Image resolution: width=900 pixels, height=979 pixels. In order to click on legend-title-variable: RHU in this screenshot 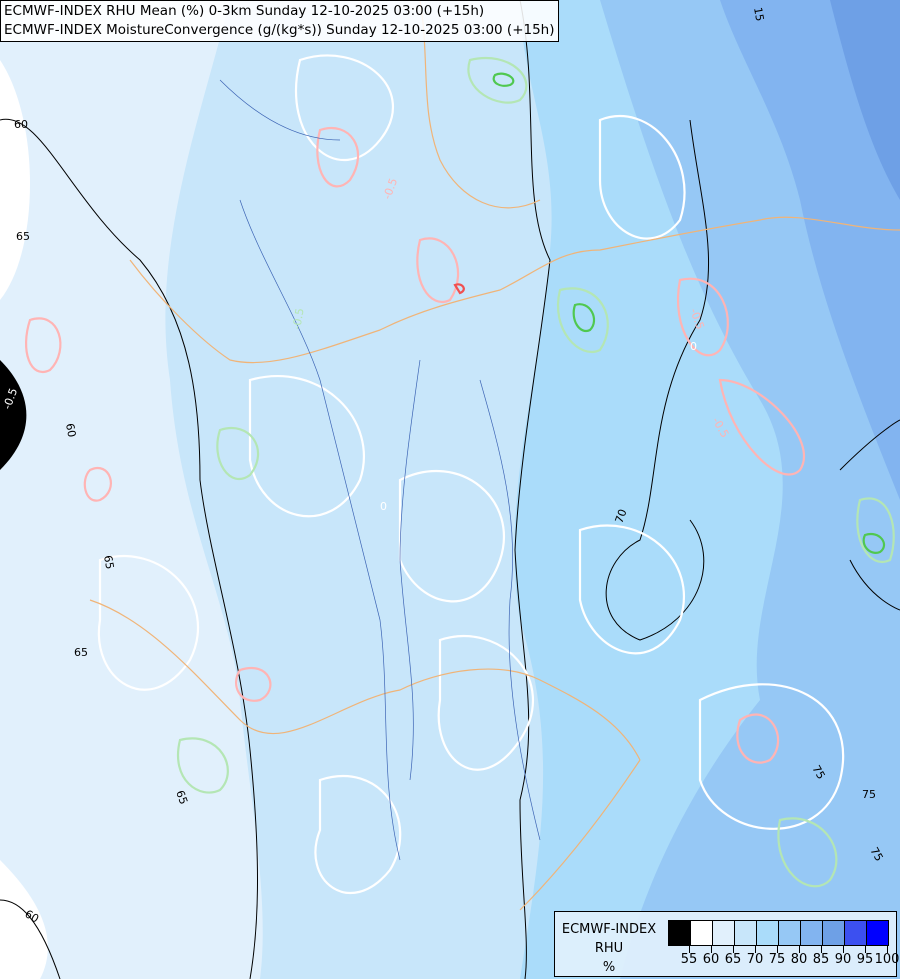, I will do `click(609, 948)`.